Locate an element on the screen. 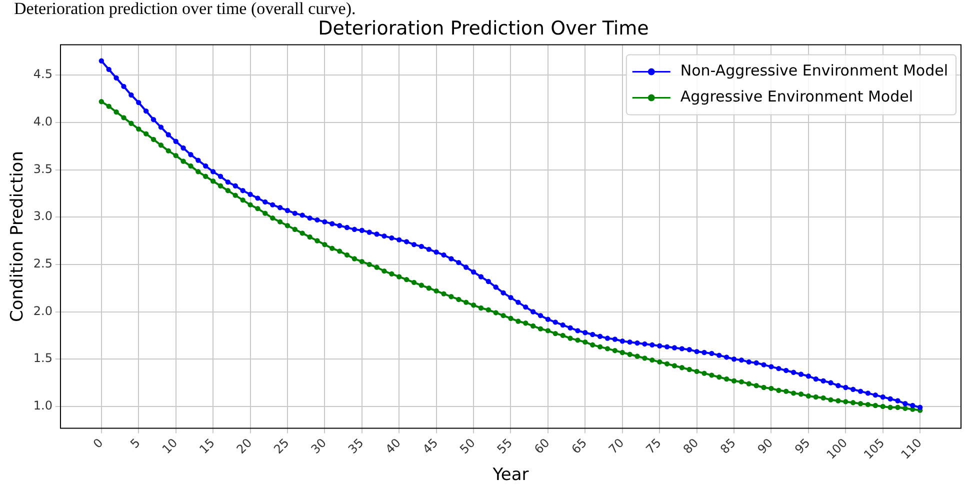 This screenshot has width=973, height=486. x-tick-label: 0 is located at coordinates (98, 444).